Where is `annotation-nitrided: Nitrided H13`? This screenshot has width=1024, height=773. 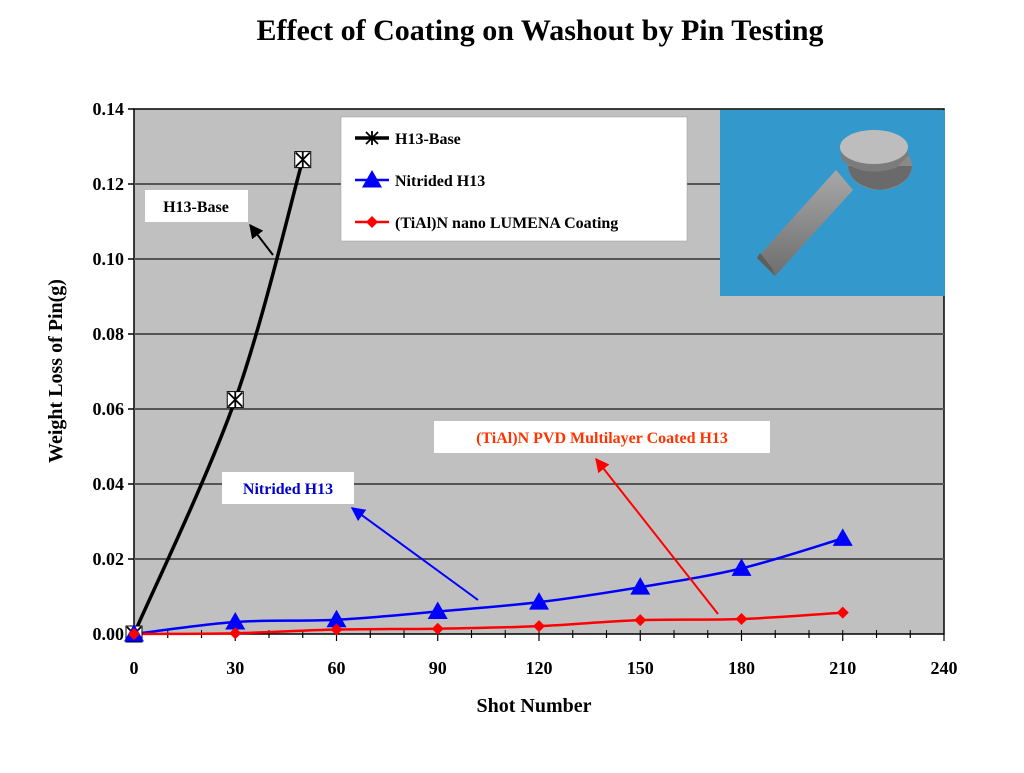
annotation-nitrided: Nitrided H13 is located at coordinates (350, 536).